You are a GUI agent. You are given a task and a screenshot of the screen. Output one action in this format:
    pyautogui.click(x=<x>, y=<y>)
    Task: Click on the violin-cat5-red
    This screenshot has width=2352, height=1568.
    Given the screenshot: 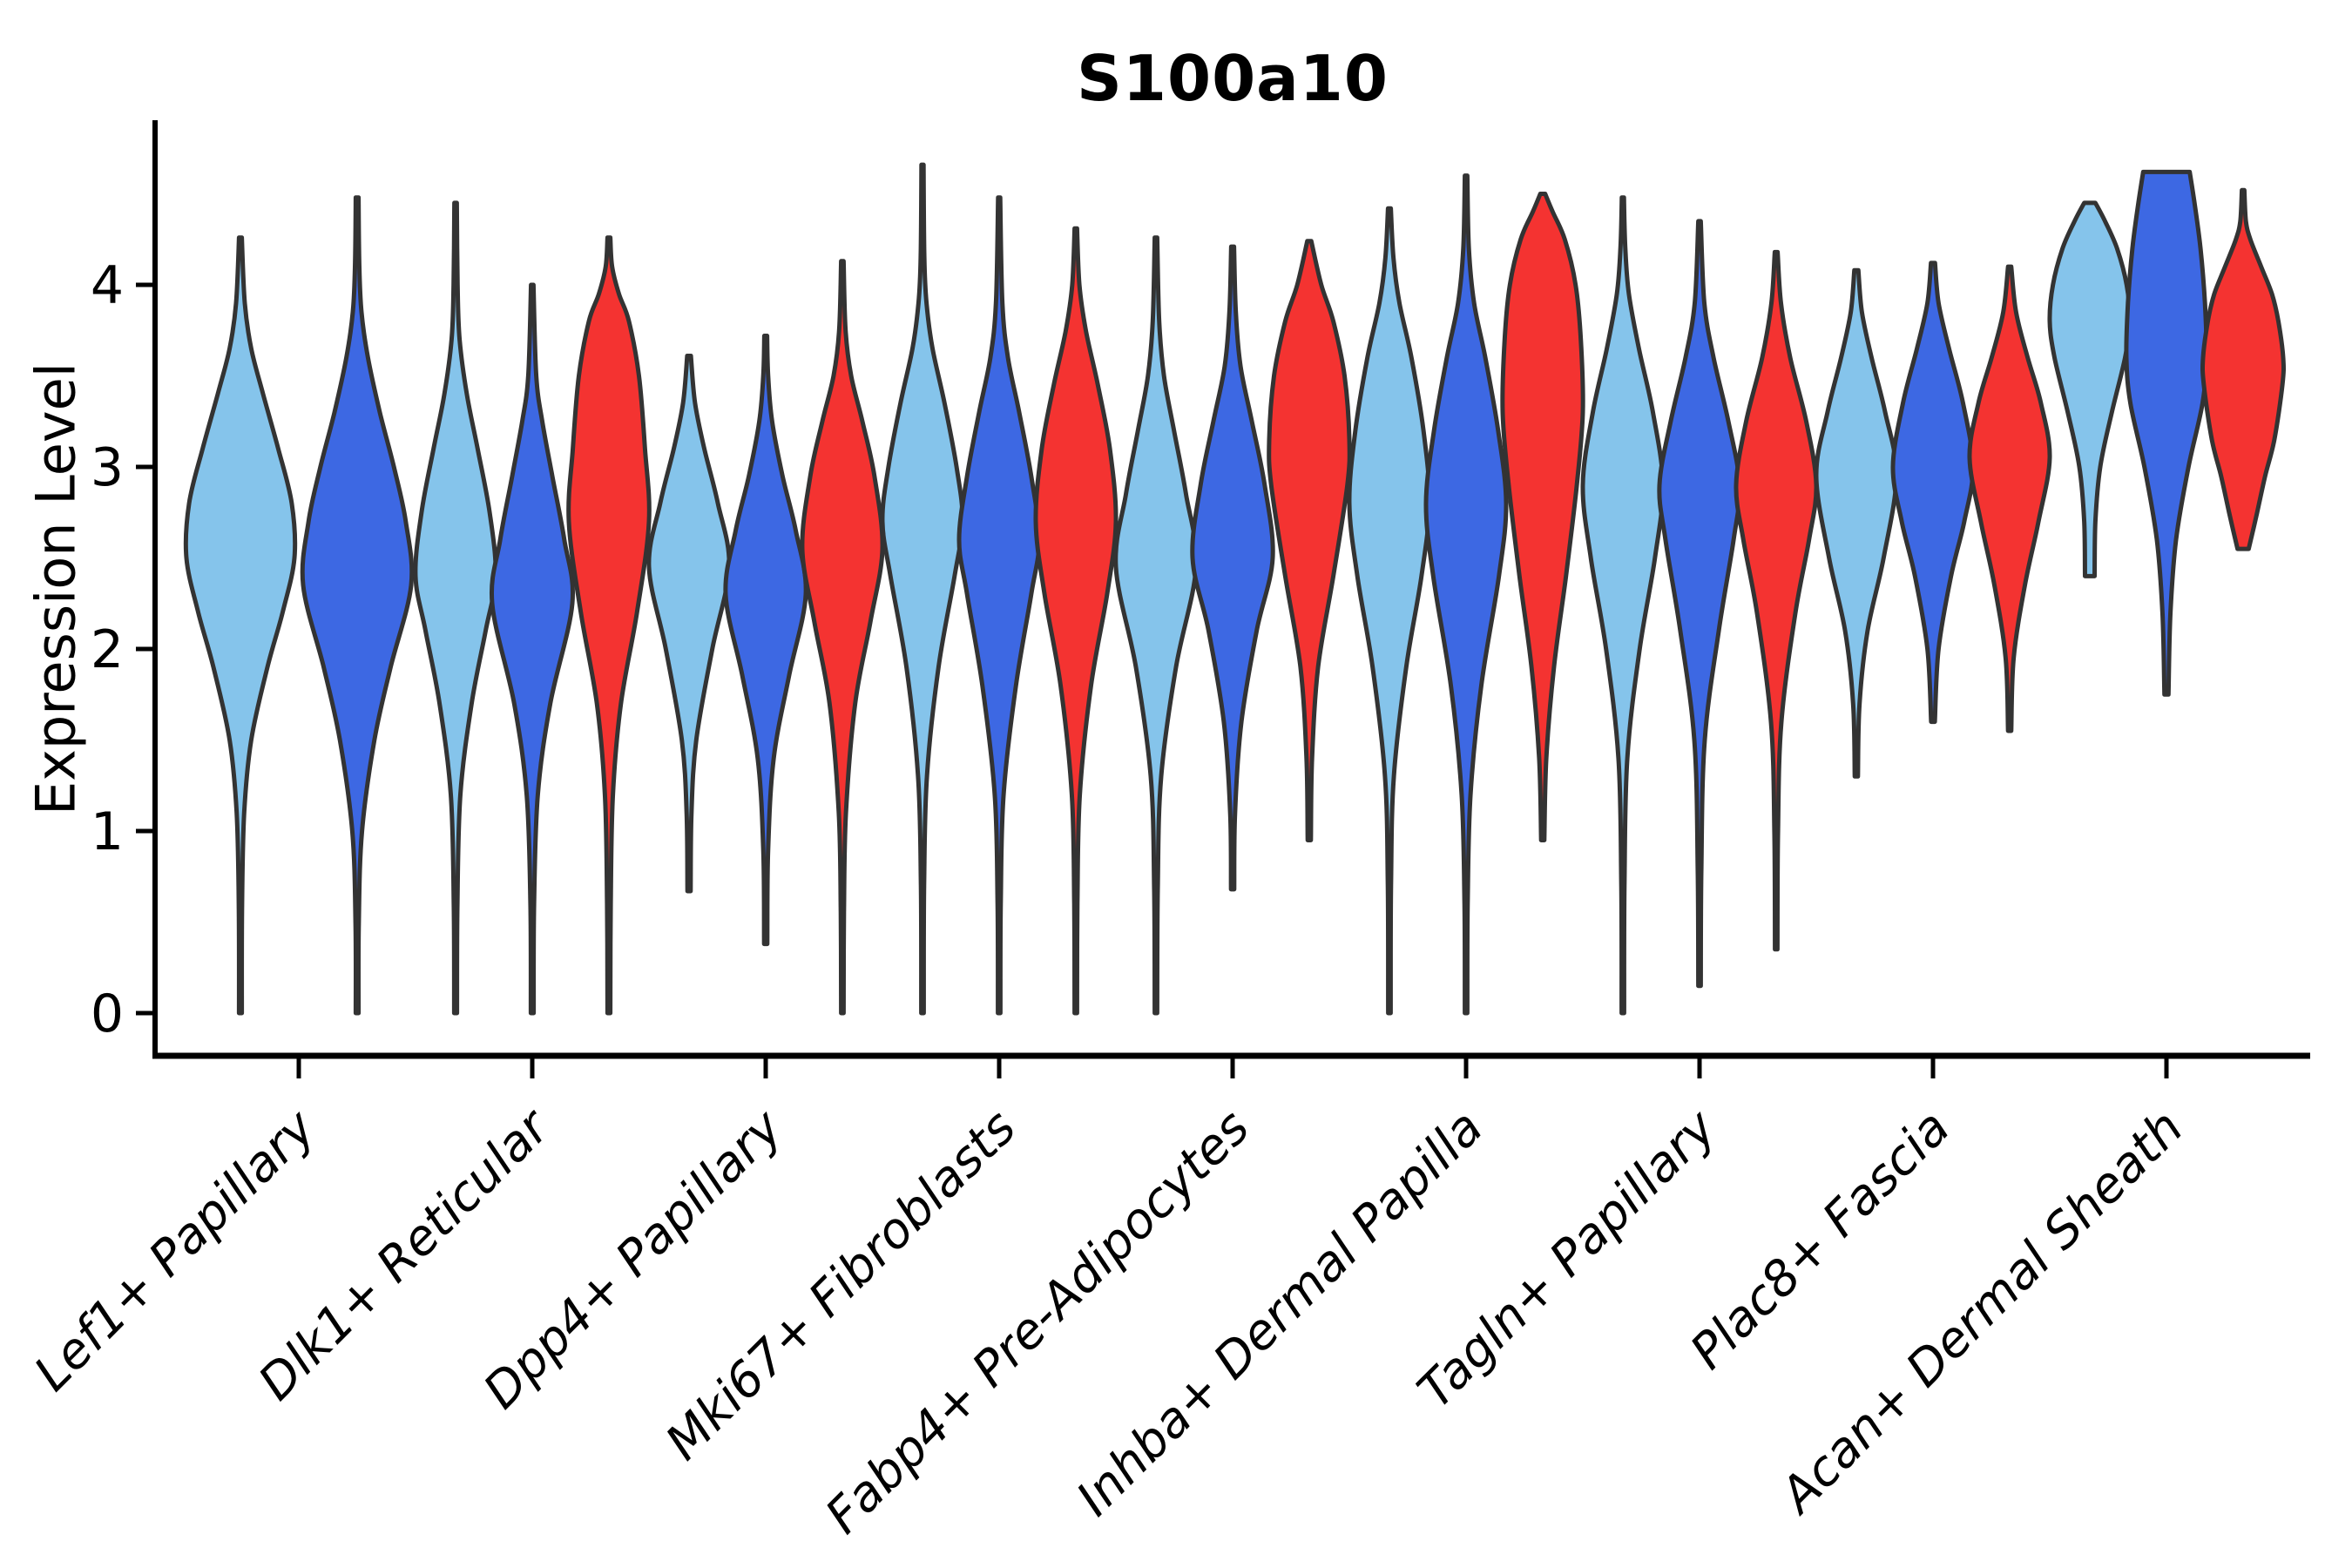 What is the action you would take?
    pyautogui.click(x=1542, y=517)
    